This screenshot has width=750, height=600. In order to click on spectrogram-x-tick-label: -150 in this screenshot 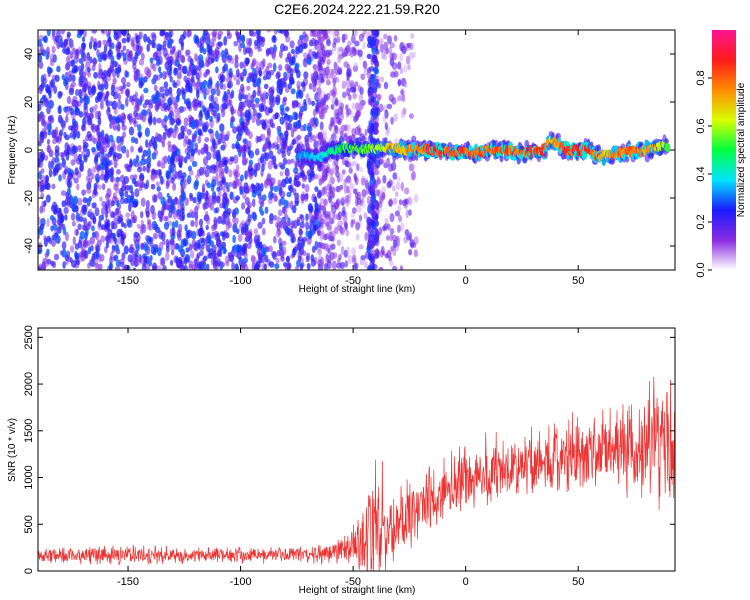, I will do `click(128, 281)`.